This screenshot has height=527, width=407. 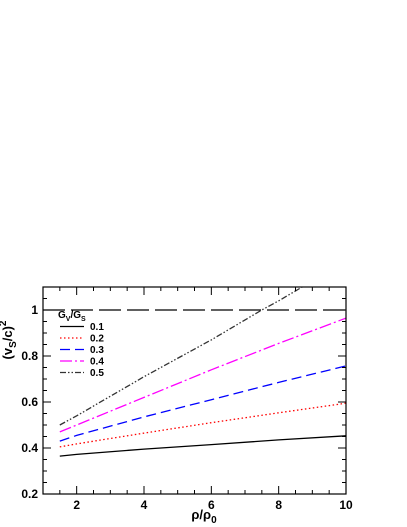 I want to click on series-line-0.3, so click(x=202, y=403).